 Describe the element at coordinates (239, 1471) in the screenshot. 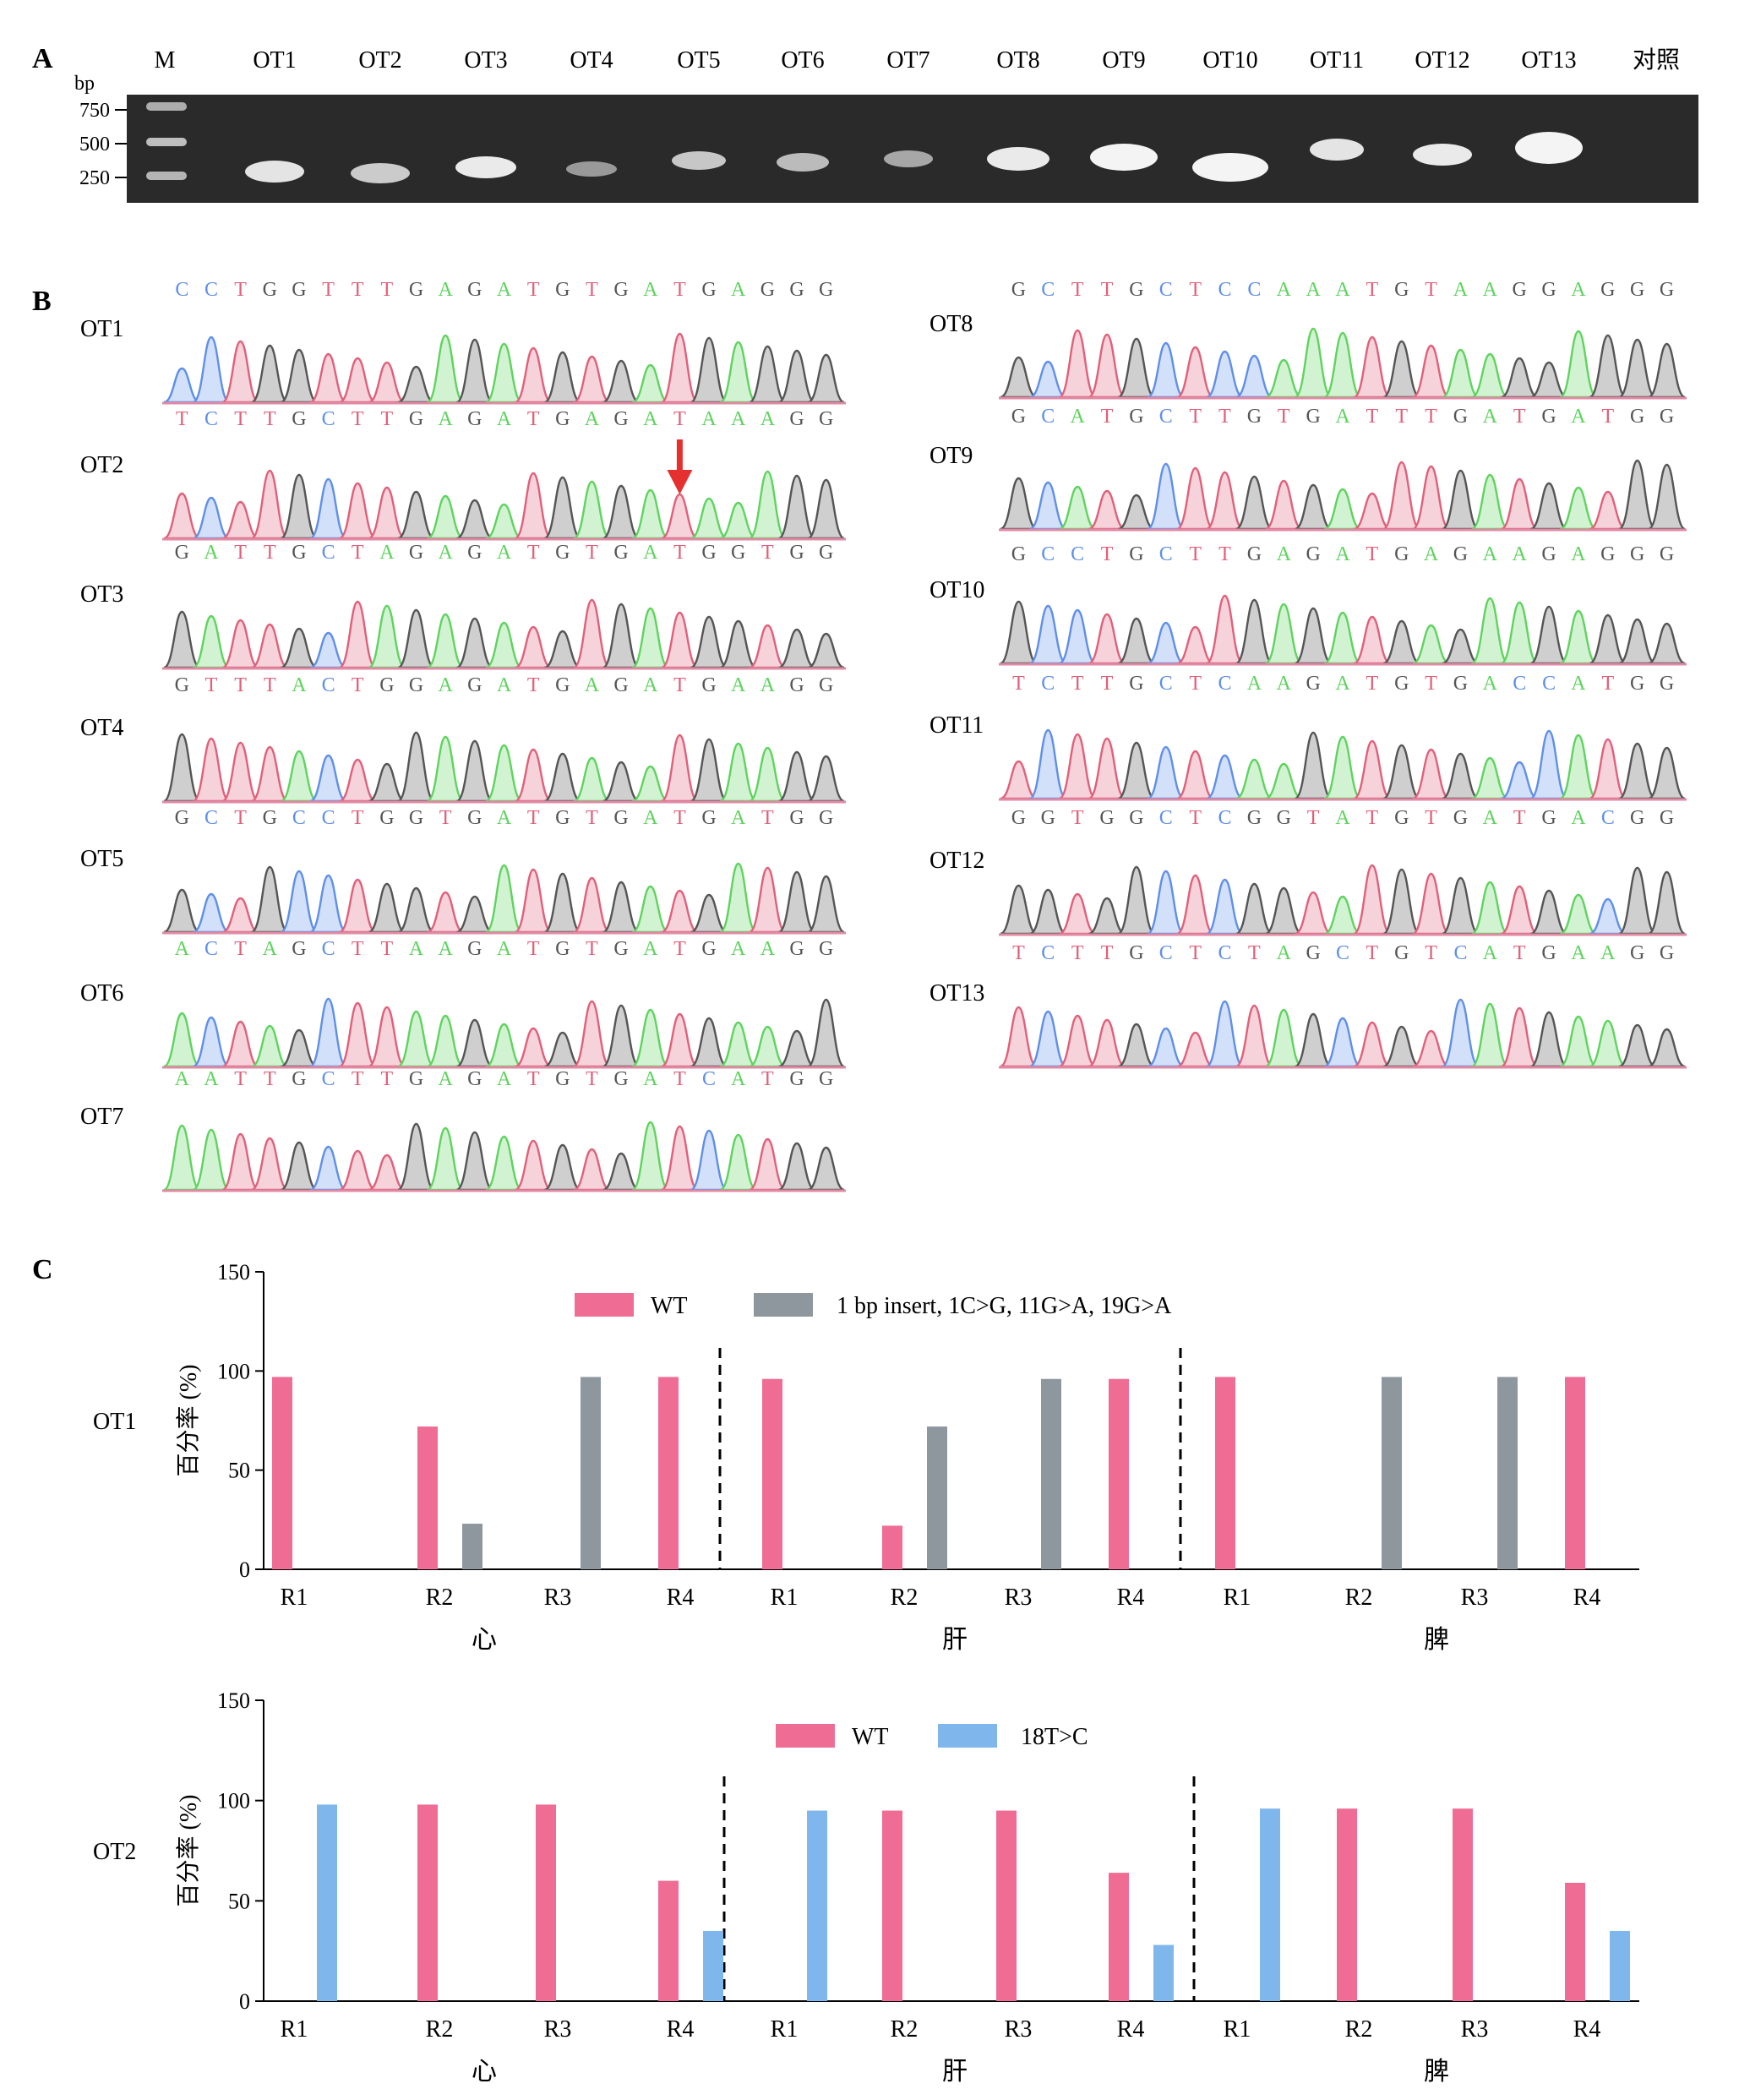

I see `y-tick-label: 50` at that location.